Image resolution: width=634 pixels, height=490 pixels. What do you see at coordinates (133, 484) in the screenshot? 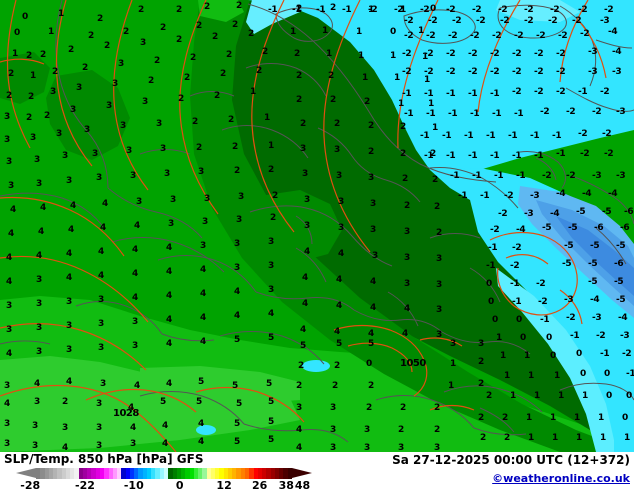
I see `colorbar-tick-label: -10` at bounding box center [133, 484].